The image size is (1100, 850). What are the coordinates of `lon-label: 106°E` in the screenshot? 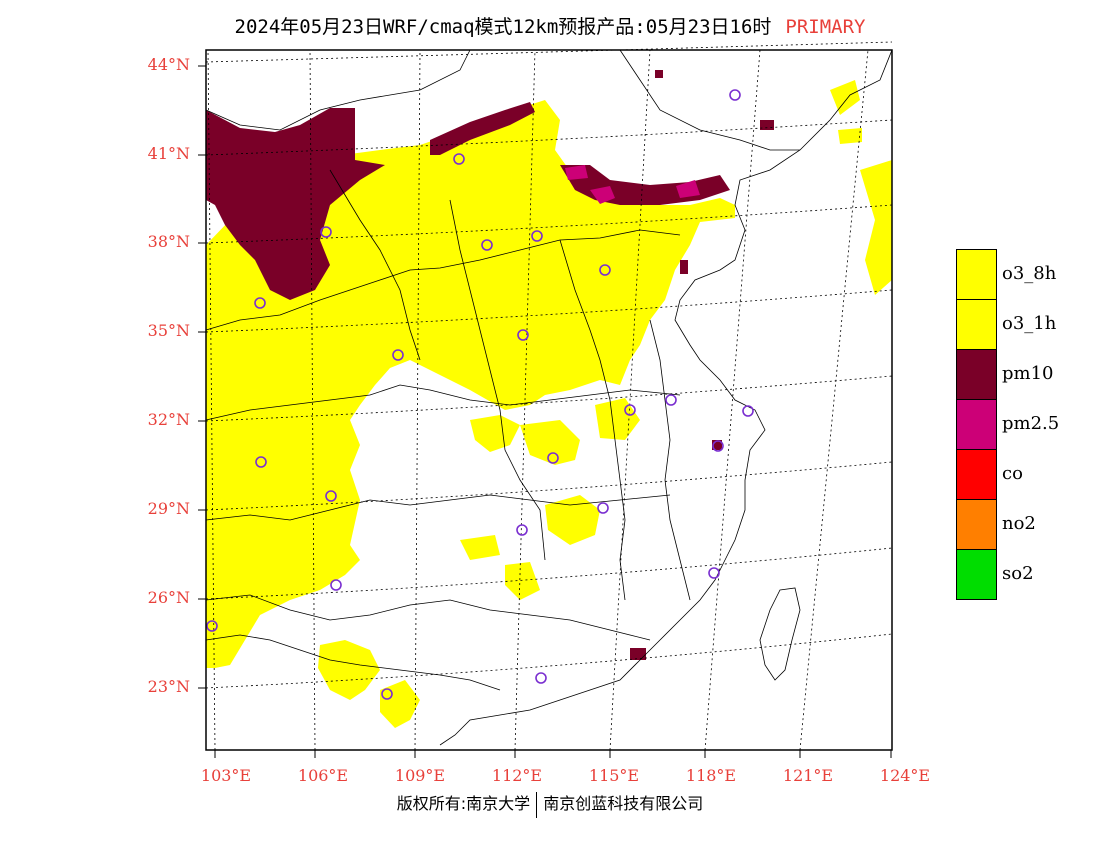 It's located at (323, 775).